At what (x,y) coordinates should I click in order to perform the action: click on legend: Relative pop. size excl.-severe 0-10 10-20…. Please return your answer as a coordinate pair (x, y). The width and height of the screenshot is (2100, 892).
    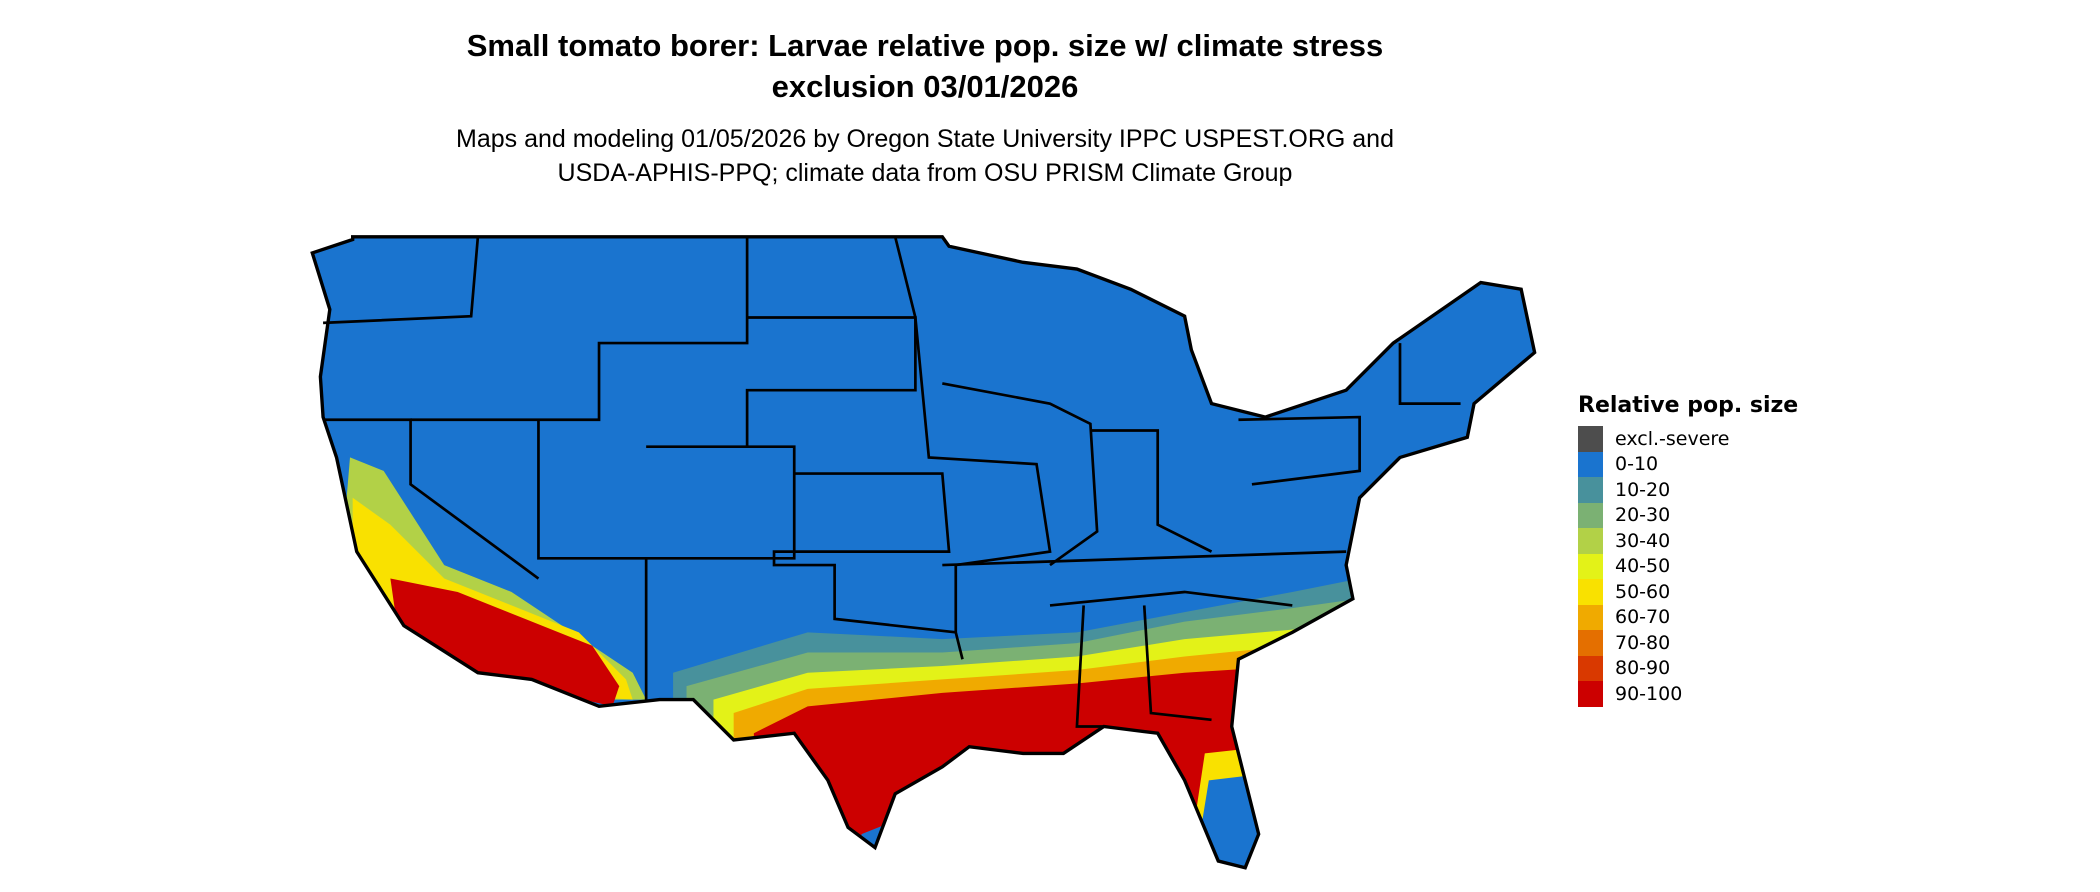
    Looking at the image, I should click on (1688, 550).